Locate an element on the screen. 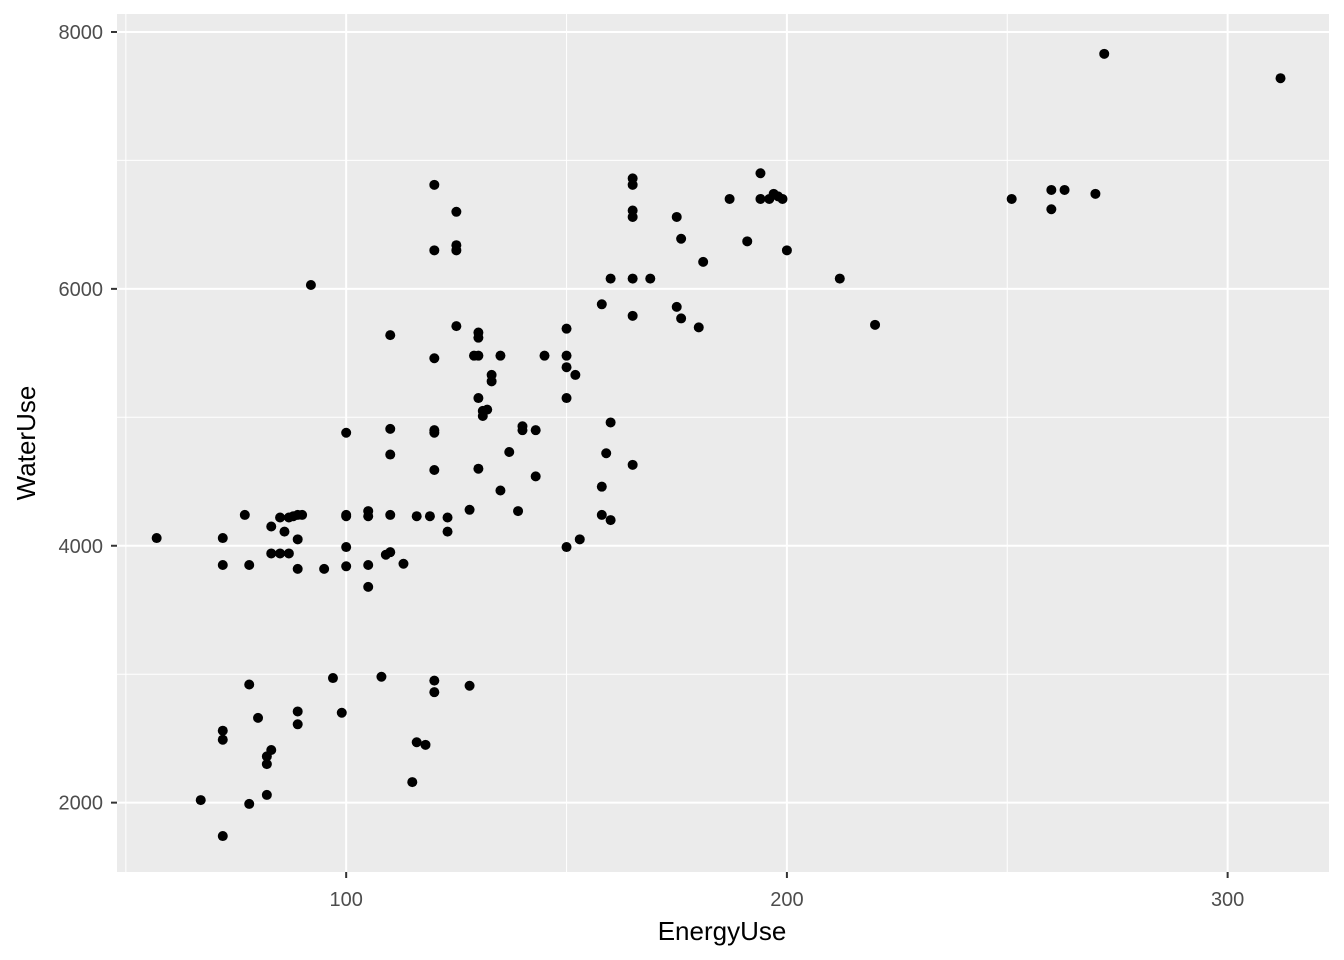 This screenshot has width=1344, height=960. y-tick-label: 8000 is located at coordinates (81, 33).